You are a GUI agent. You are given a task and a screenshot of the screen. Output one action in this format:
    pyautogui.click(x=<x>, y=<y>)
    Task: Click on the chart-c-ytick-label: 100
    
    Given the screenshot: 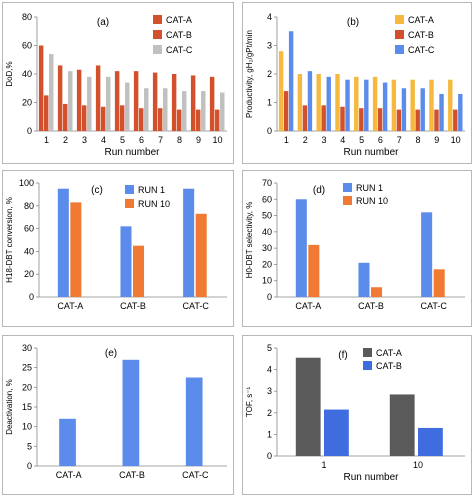 What is the action you would take?
    pyautogui.click(x=26, y=183)
    